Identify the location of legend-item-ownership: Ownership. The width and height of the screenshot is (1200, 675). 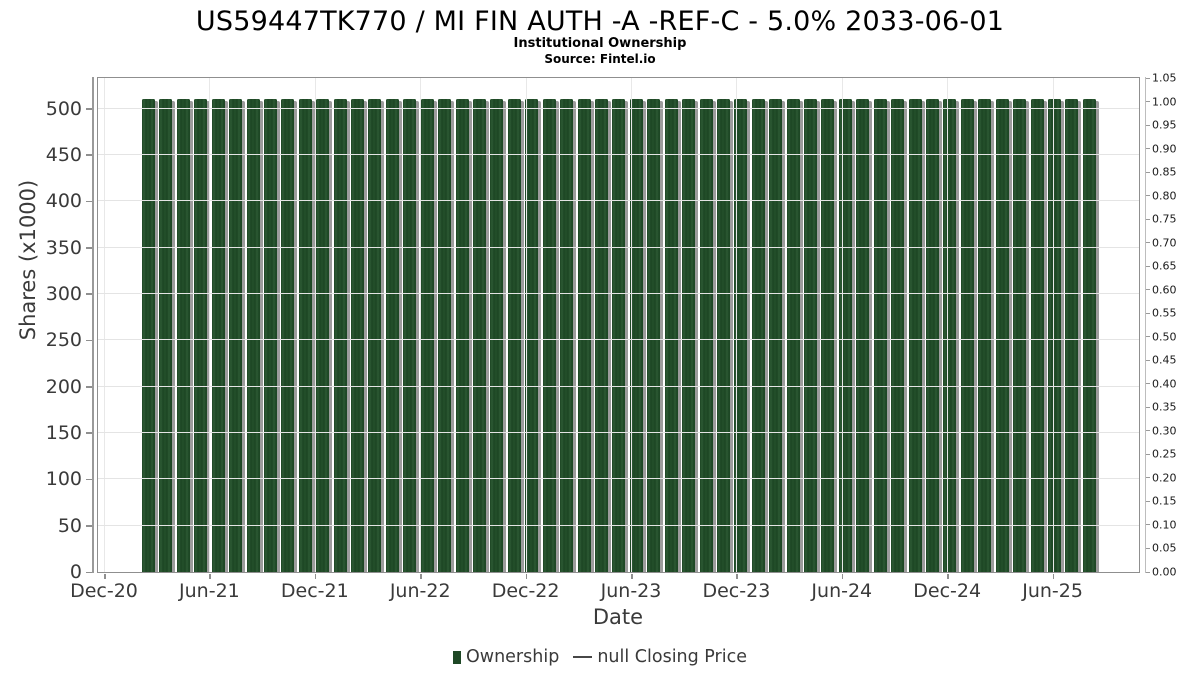
(505, 657).